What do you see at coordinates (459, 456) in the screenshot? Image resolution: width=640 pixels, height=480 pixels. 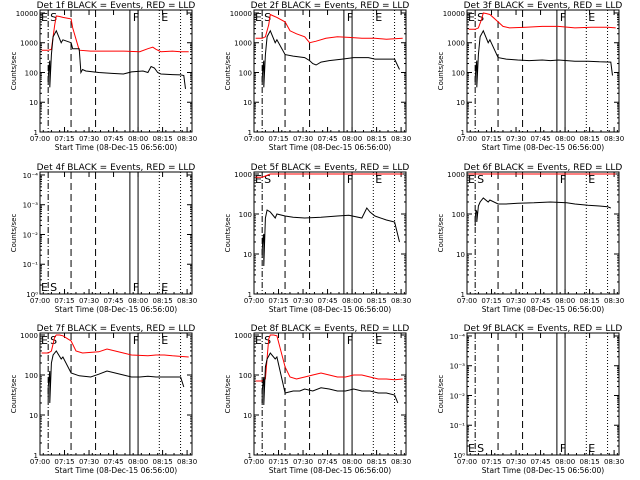 I see `y-tick-label: 10⁰` at bounding box center [459, 456].